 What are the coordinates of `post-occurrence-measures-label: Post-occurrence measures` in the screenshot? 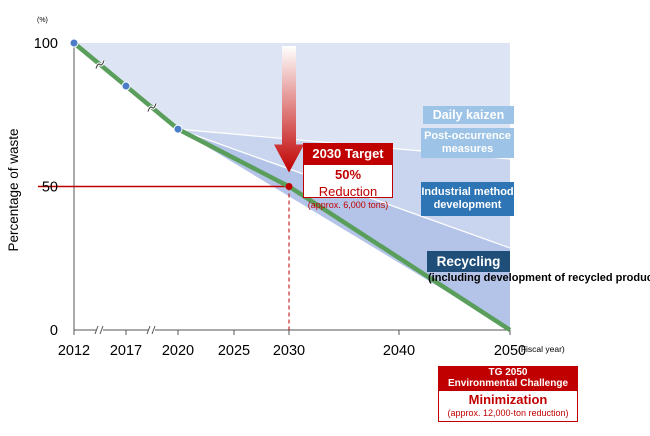 It's located at (467, 143).